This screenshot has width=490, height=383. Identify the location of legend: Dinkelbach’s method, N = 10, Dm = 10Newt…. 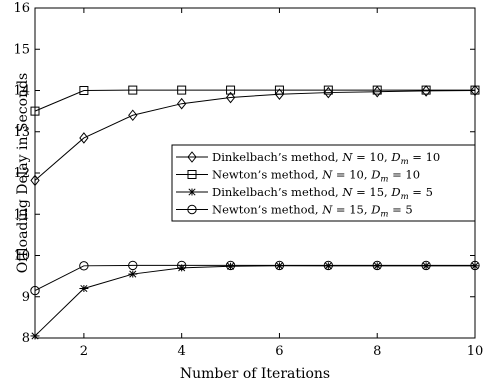
(323, 183).